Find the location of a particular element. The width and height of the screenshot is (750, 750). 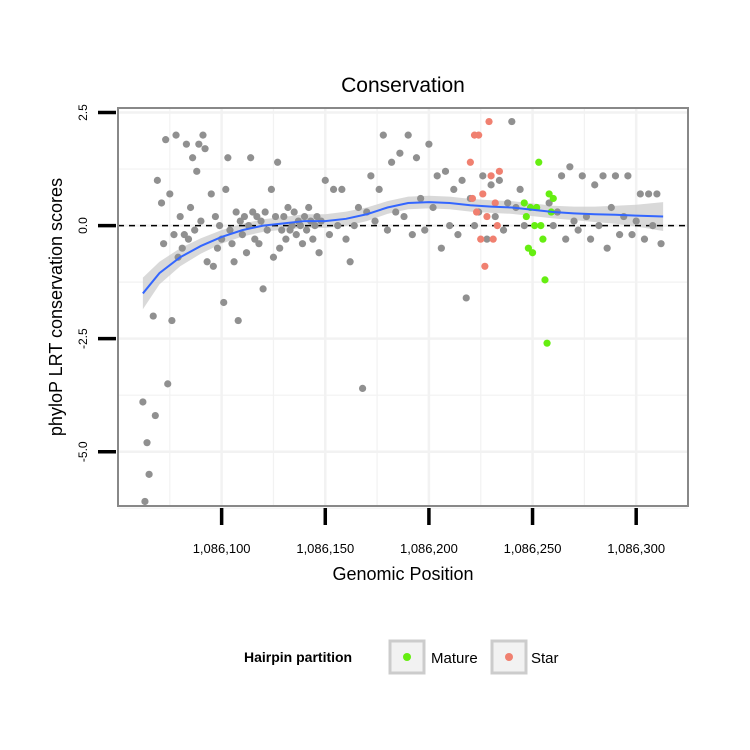

y-tick-label: 2.5 is located at coordinates (83, 112).